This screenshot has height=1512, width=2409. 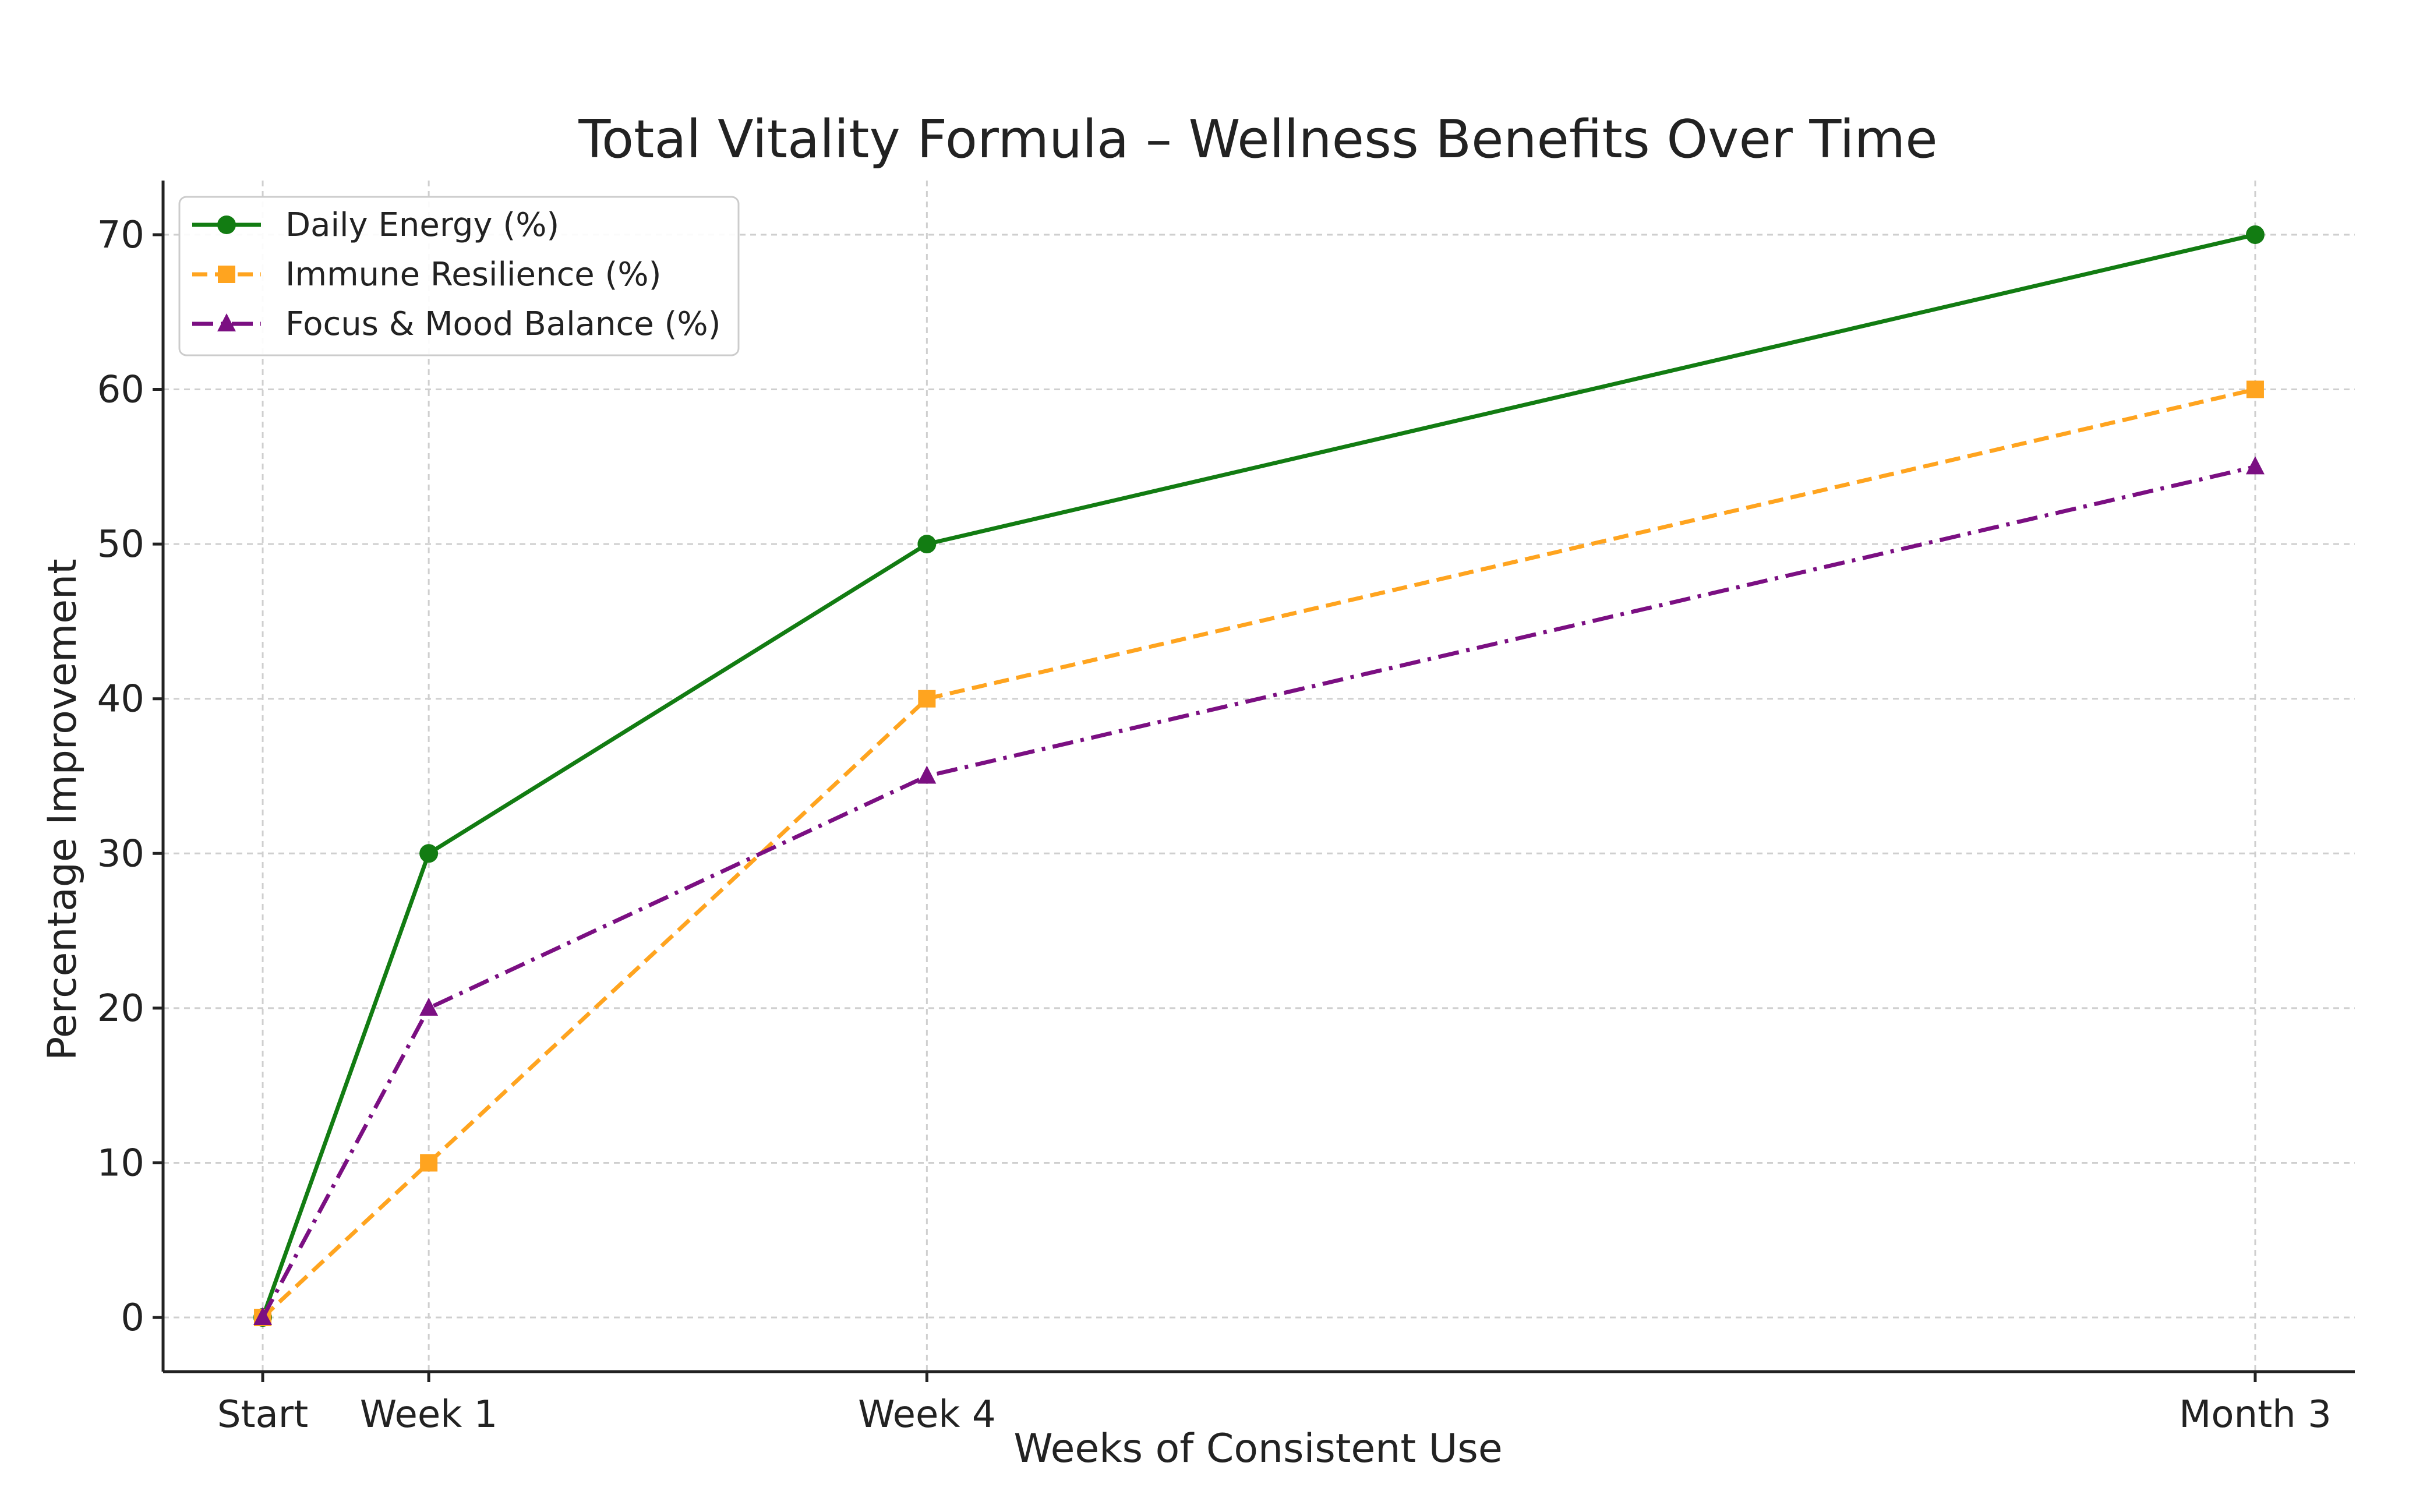 What do you see at coordinates (262, 1414) in the screenshot?
I see `x-tick-label: Start` at bounding box center [262, 1414].